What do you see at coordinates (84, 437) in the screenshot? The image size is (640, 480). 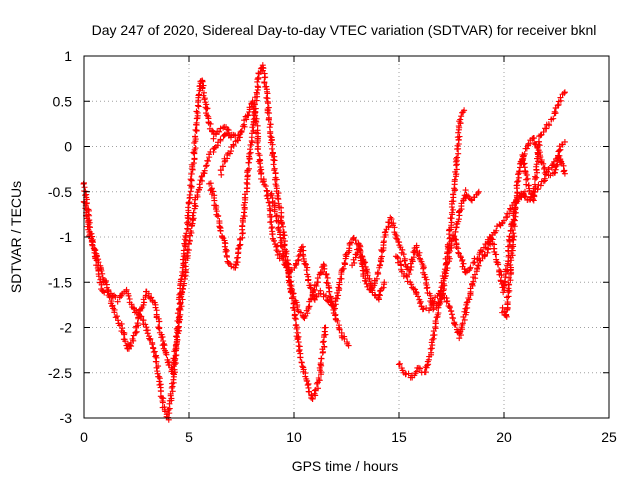 I see `x-tick-label: 0` at bounding box center [84, 437].